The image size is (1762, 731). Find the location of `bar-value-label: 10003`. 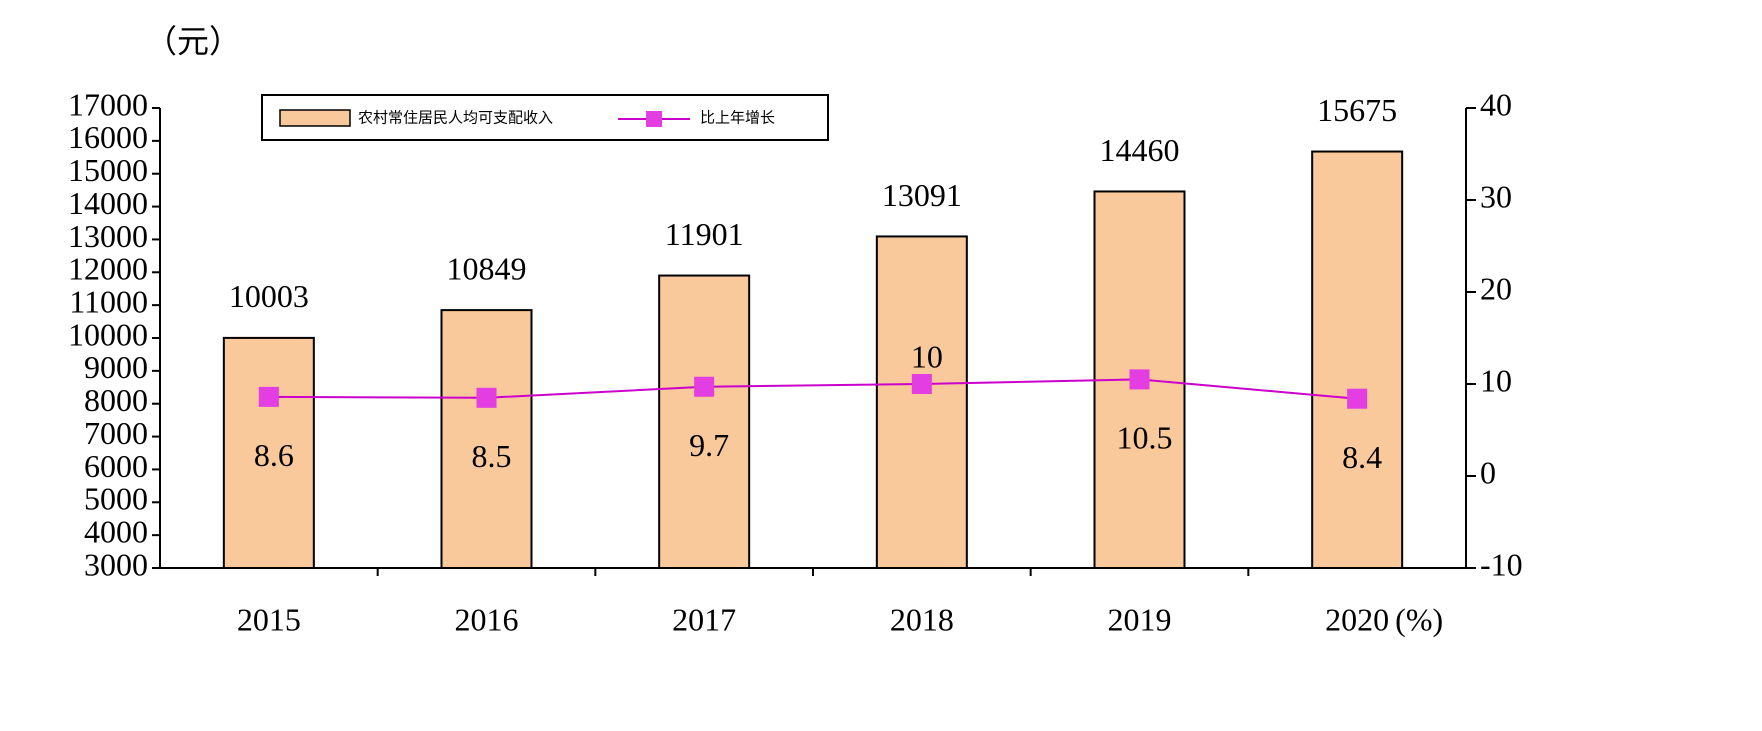

bar-value-label: 10003 is located at coordinates (269, 296).